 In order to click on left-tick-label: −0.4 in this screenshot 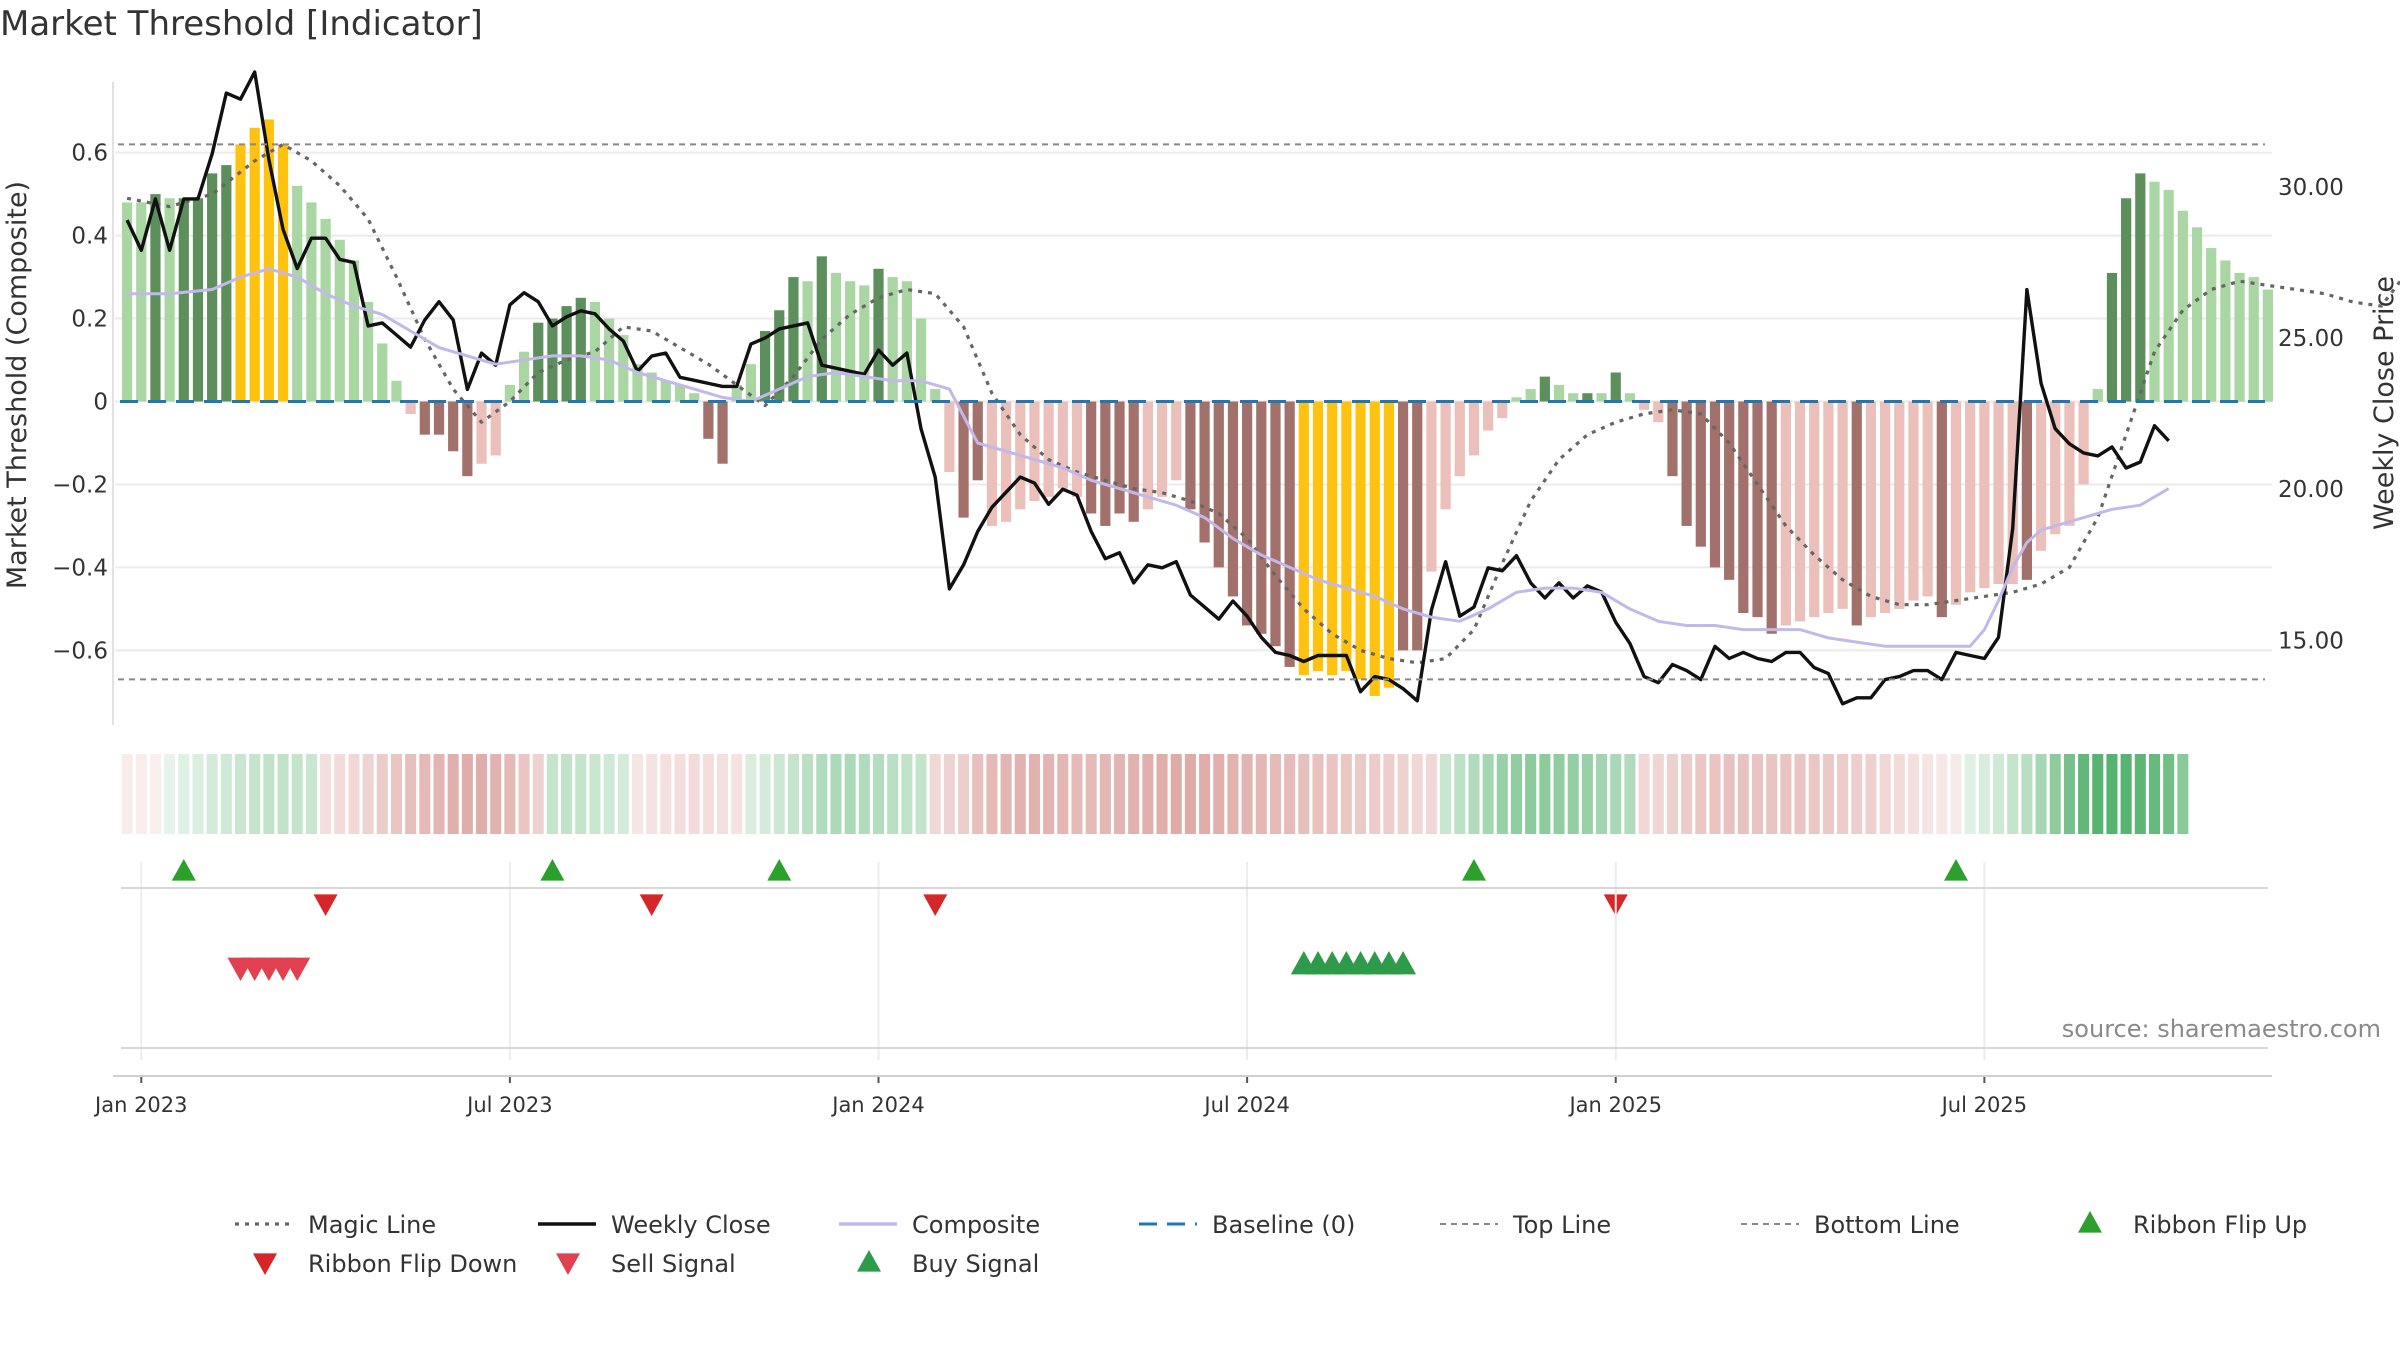, I will do `click(80, 568)`.